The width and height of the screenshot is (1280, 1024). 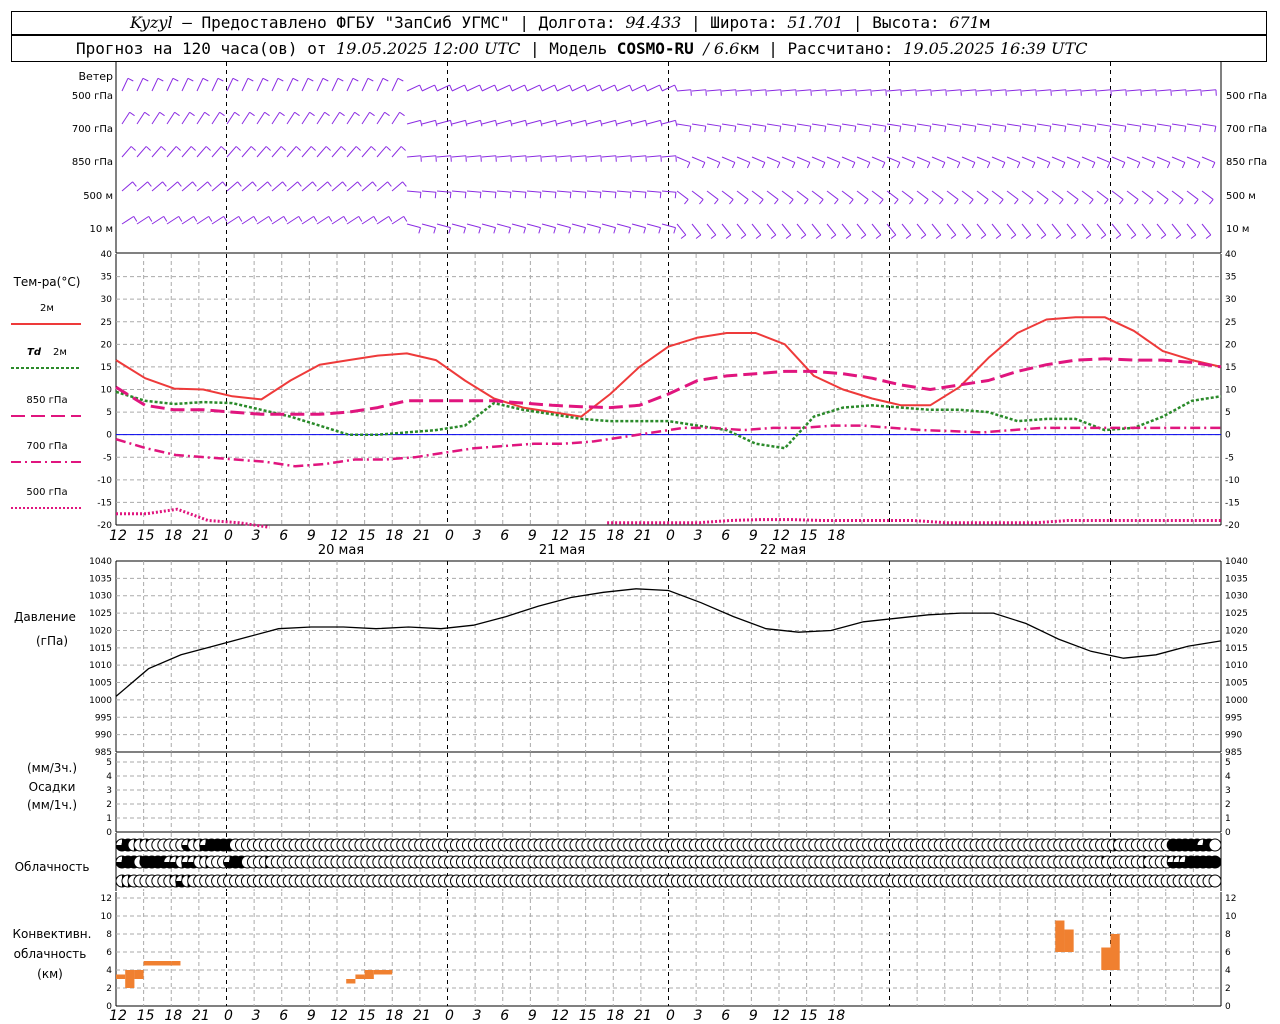 What do you see at coordinates (109, 1007) in the screenshot?
I see `convective-tick-left: 0` at bounding box center [109, 1007].